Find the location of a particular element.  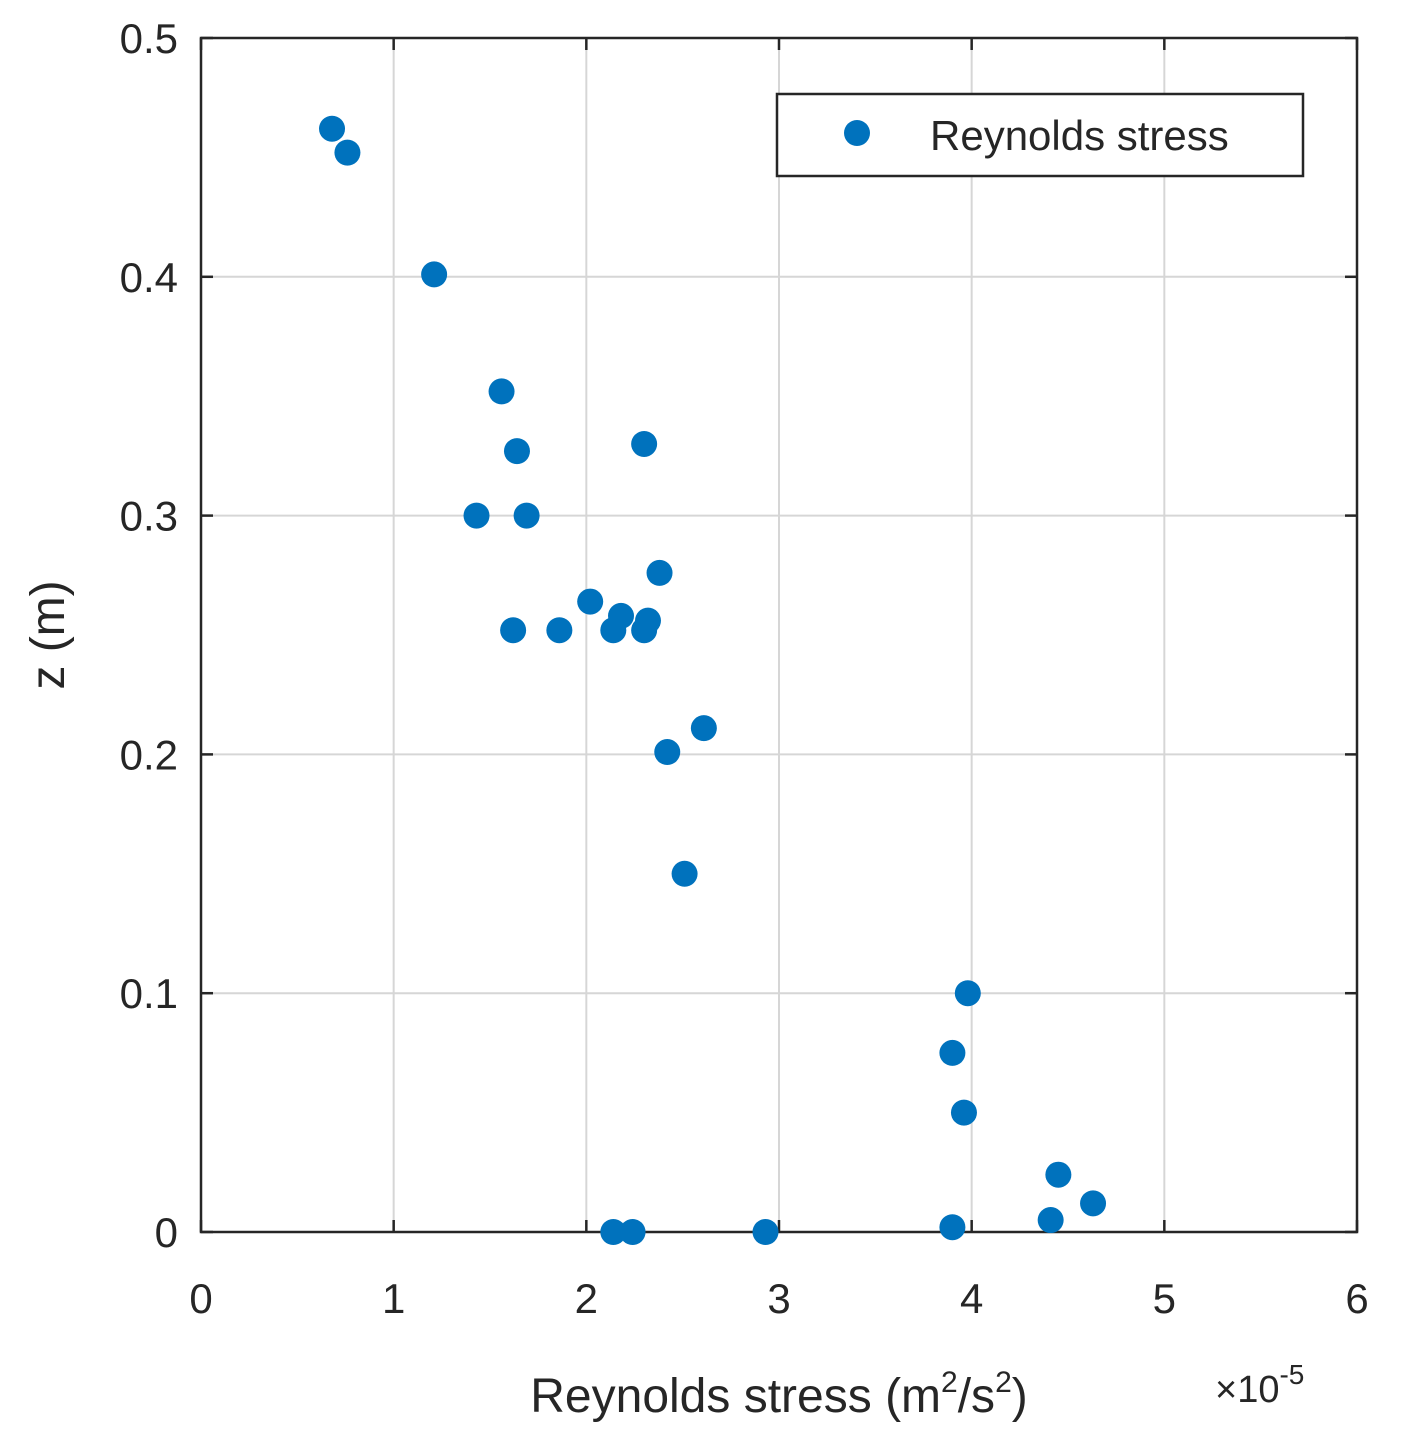

x-tick-label: 0 is located at coordinates (200, 1298).